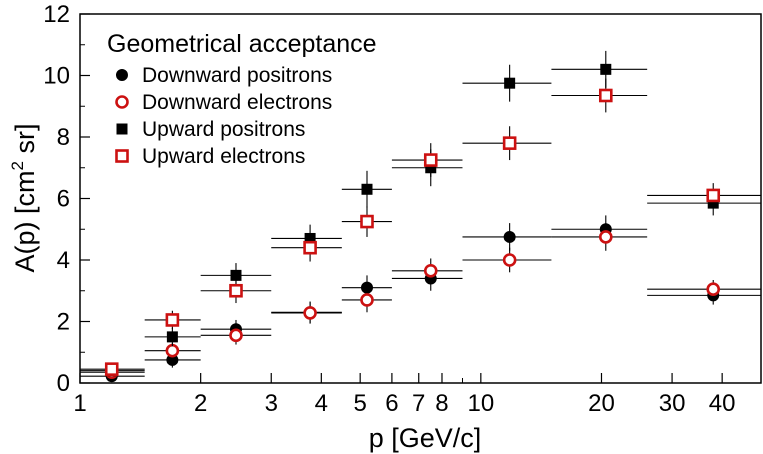 Image resolution: width=763 pixels, height=454 pixels. What do you see at coordinates (63, 137) in the screenshot?
I see `y-tick-label: 8` at bounding box center [63, 137].